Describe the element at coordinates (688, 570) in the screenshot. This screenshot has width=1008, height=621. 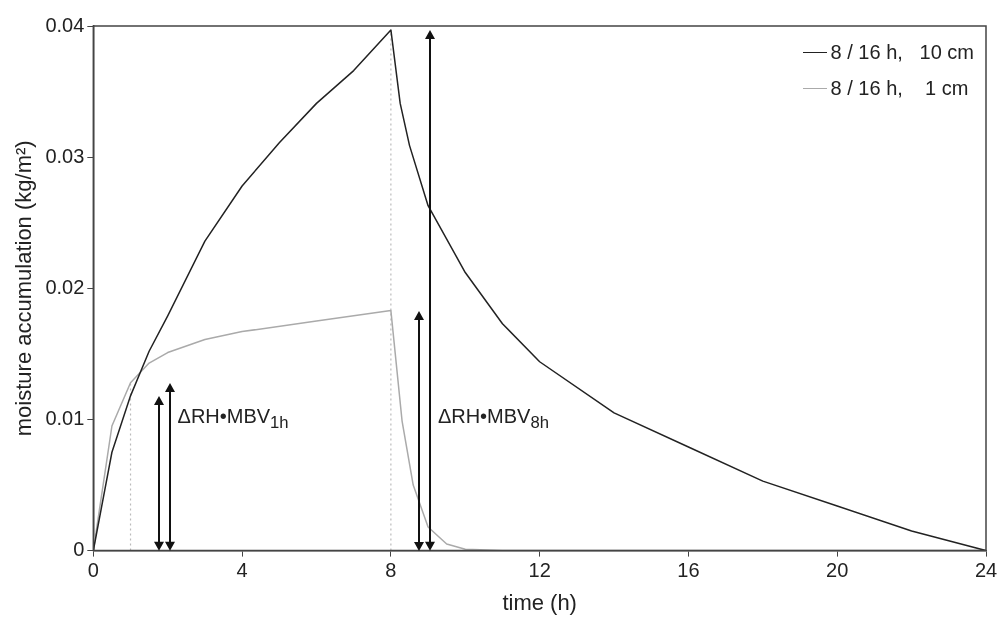
I see `x-tick-label: 16` at that location.